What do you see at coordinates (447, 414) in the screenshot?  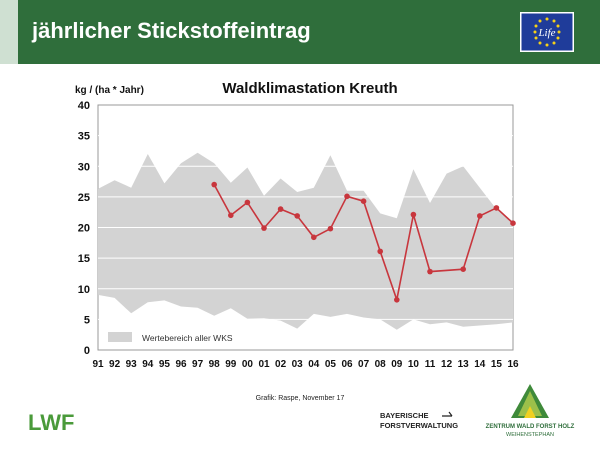 I see `bayern-logo-mark` at bounding box center [447, 414].